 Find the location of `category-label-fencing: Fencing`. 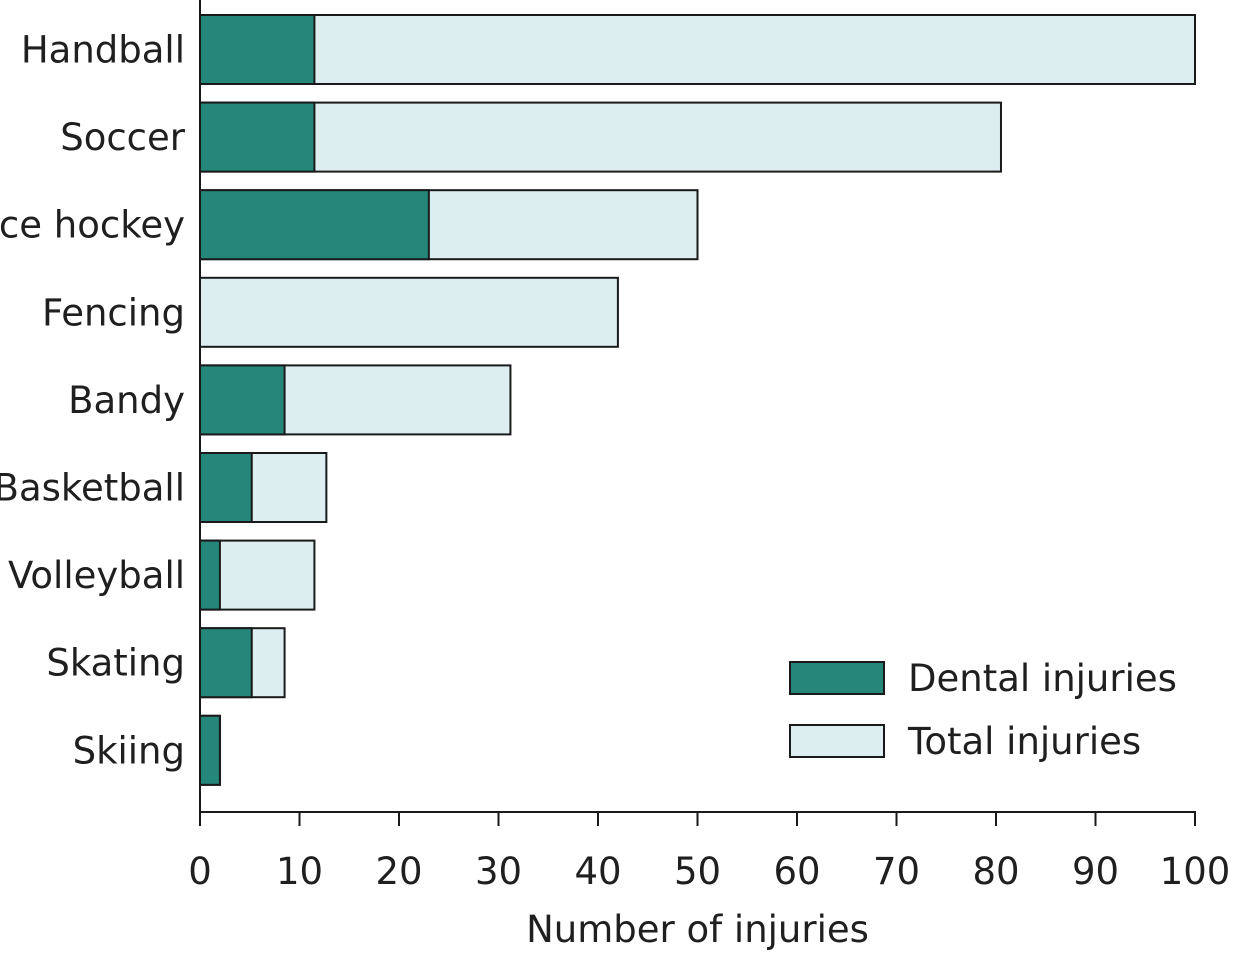

category-label-fencing: Fencing is located at coordinates (113, 312).